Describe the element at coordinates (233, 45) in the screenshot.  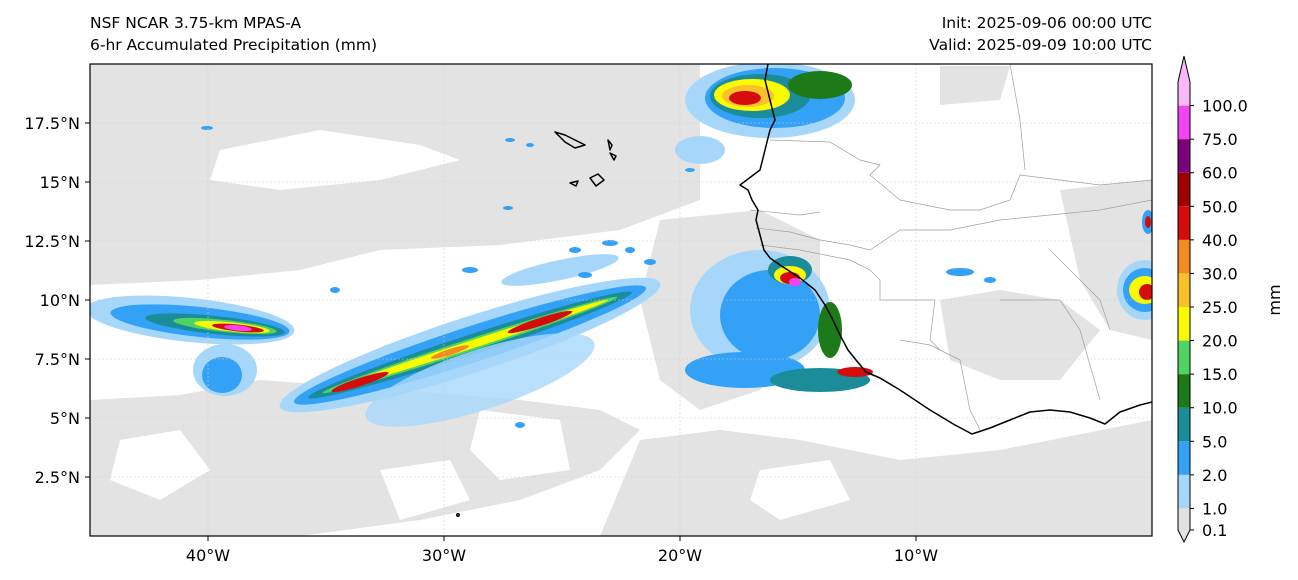
I see `variable-title: 6-hr Accumulated Precipitation (mm)` at that location.